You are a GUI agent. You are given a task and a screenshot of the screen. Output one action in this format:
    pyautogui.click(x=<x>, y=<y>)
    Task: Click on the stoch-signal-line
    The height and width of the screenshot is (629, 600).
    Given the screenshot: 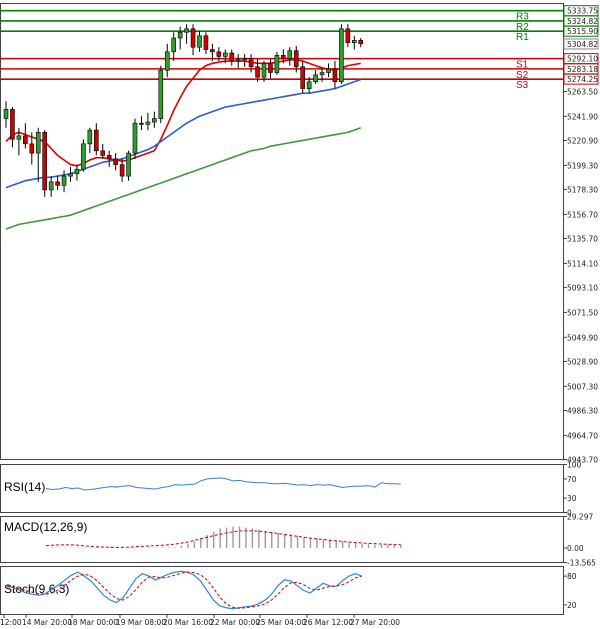 What is the action you would take?
    pyautogui.click(x=184, y=590)
    